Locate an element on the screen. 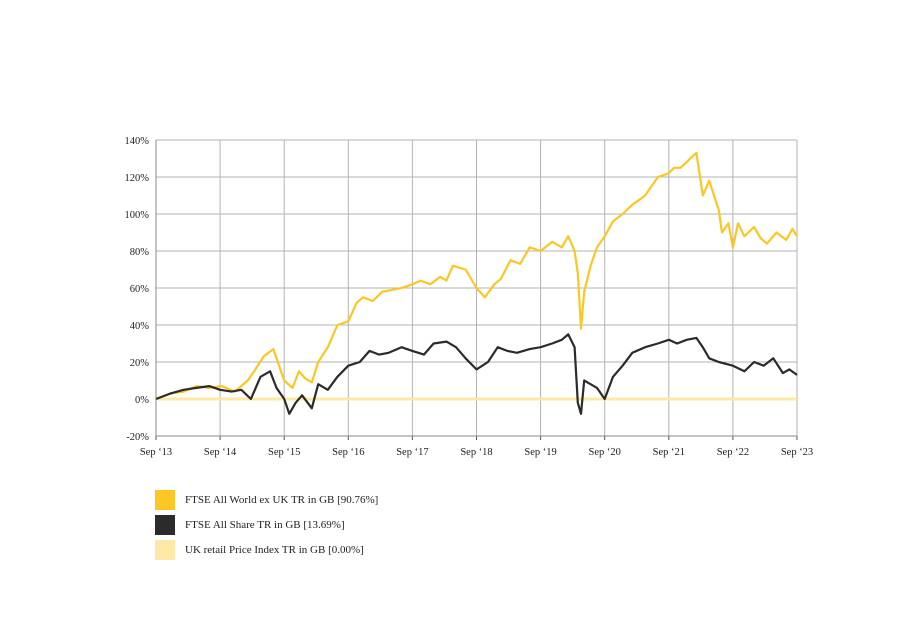 The width and height of the screenshot is (900, 636). y-tick-label: 20% is located at coordinates (140, 363).